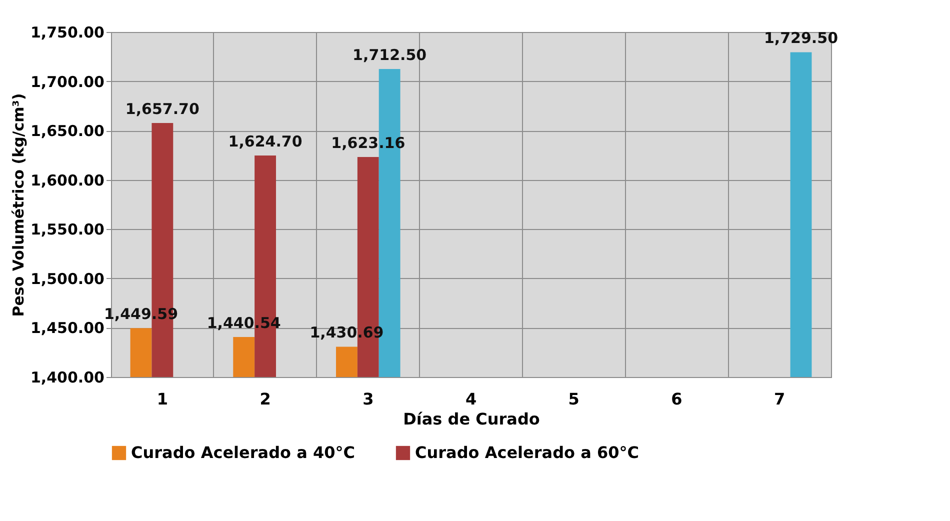 The width and height of the screenshot is (950, 521). I want to click on y-tick-label: 1,550.00, so click(67, 229).